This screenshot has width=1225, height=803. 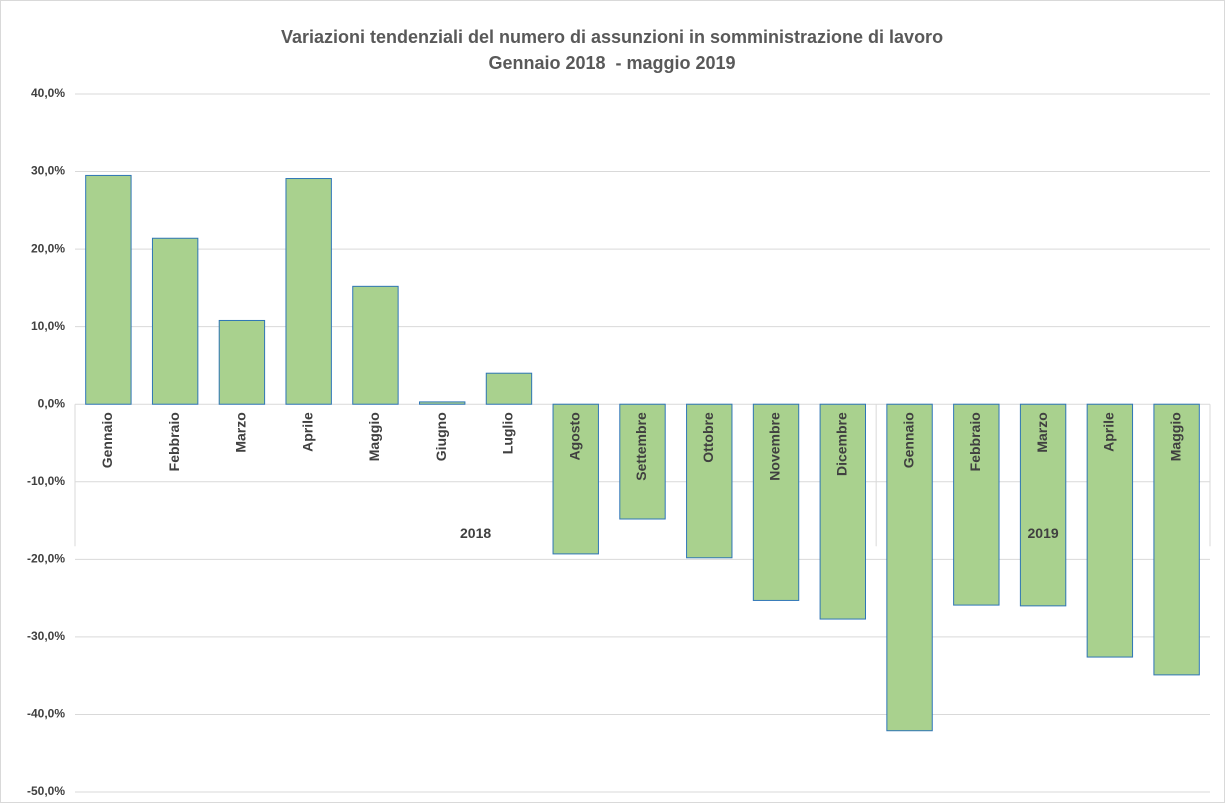 I want to click on y-tick-label: 30,0%, so click(x=48, y=171).